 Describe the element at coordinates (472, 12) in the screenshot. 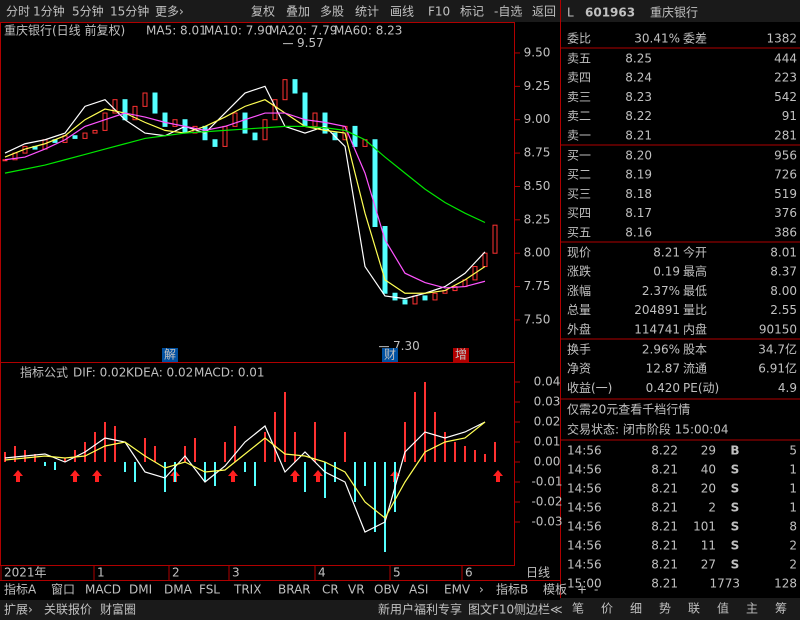

I see `toolbar-button: 标记` at that location.